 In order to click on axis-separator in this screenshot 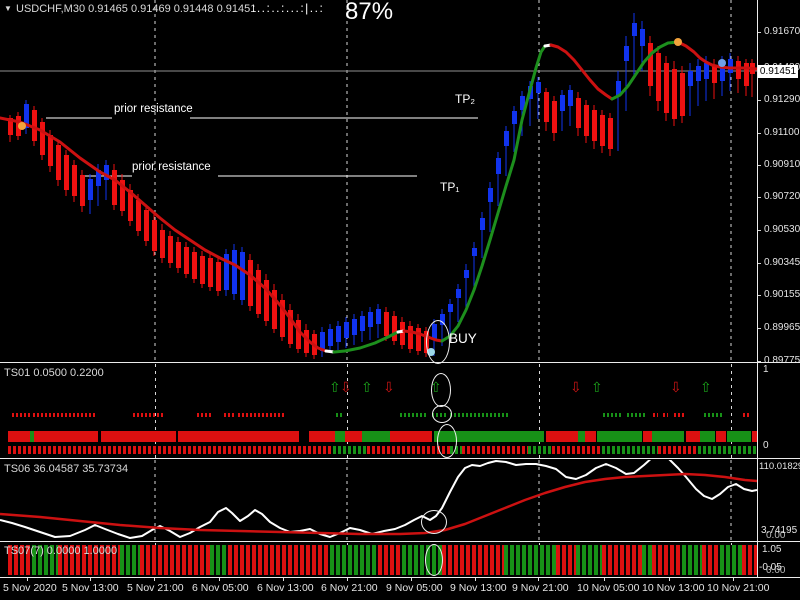, I will do `click(400, 577)`.